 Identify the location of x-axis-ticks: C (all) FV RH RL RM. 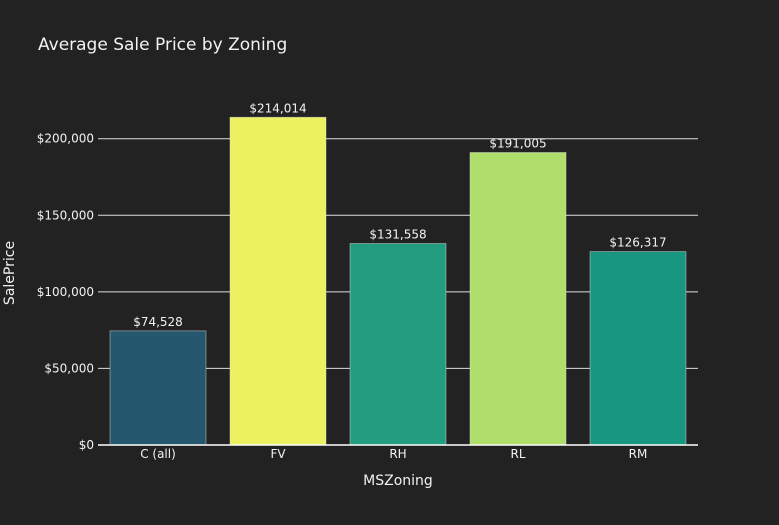
(393, 454).